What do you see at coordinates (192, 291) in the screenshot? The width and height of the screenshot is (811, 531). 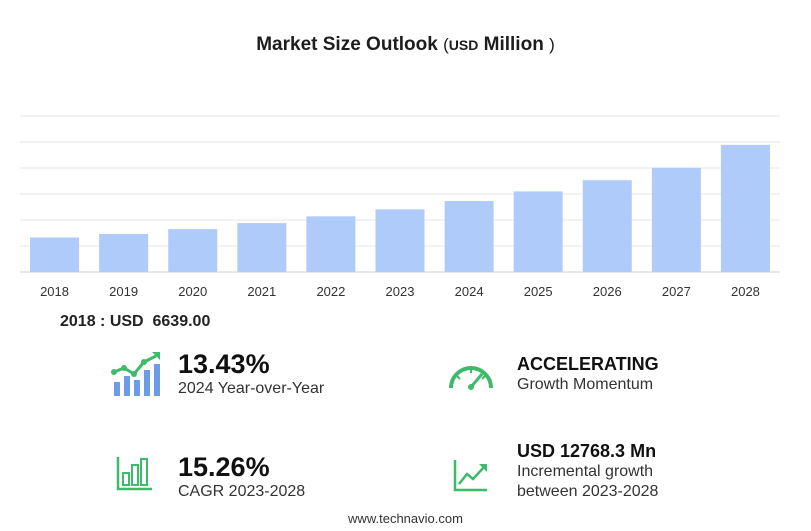 I see `x-tick-label: 2020` at bounding box center [192, 291].